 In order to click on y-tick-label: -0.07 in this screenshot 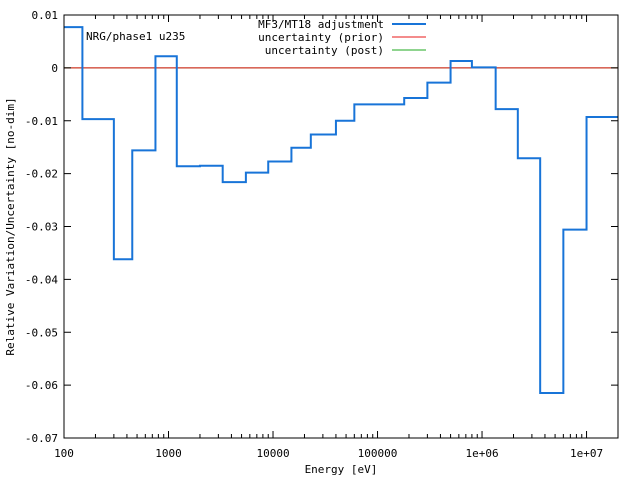, I will do `click(41, 438)`.